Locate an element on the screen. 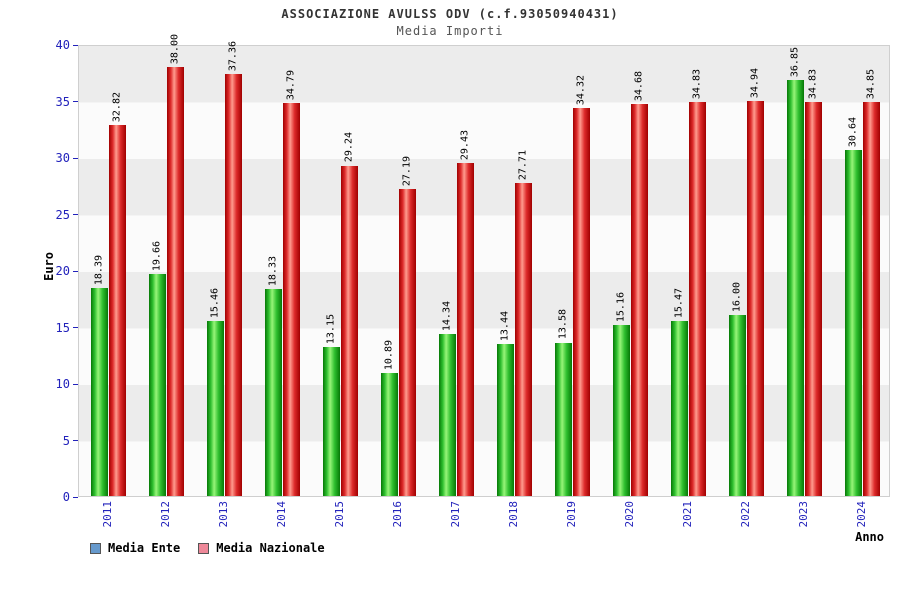 The image size is (900, 600). bar-value-label: 13.44 is located at coordinates (505, 326).